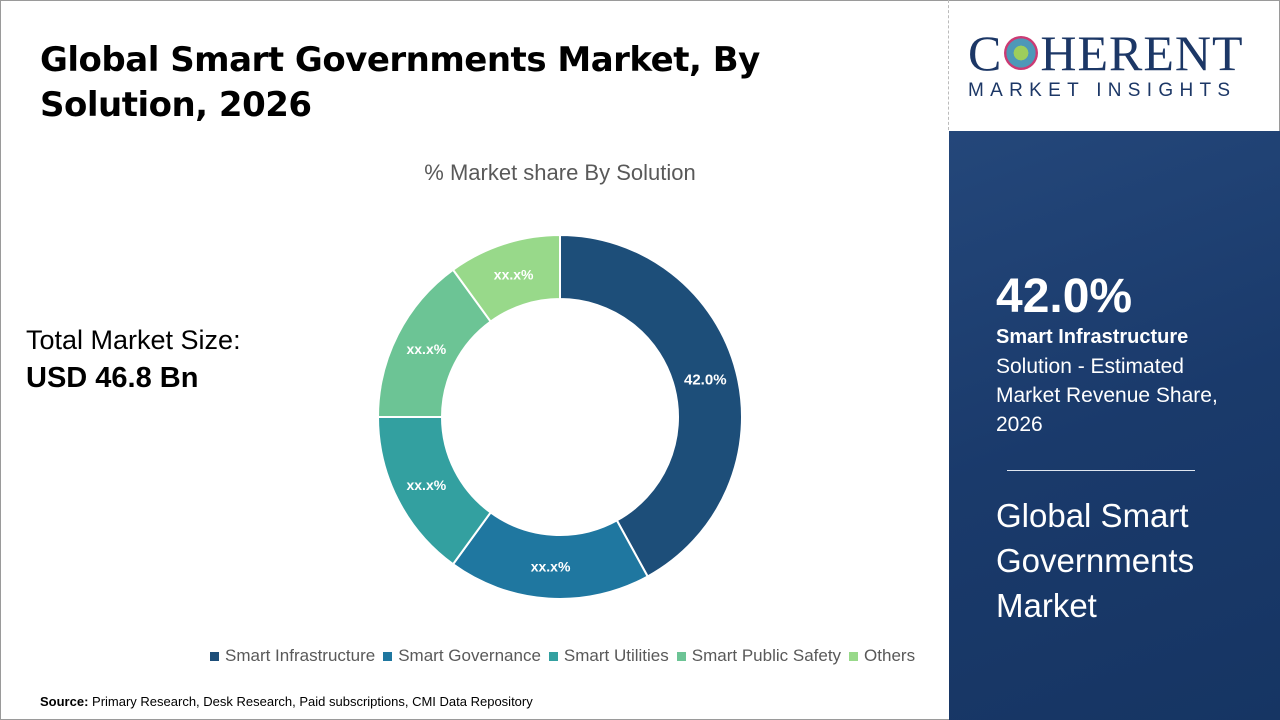 The image size is (1280, 720). I want to click on panel-divider, so click(1101, 470).